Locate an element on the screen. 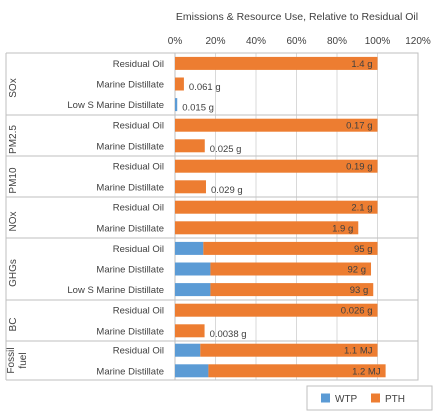 The height and width of the screenshot is (420, 439). group-label-line: Fossil is located at coordinates (11, 360).